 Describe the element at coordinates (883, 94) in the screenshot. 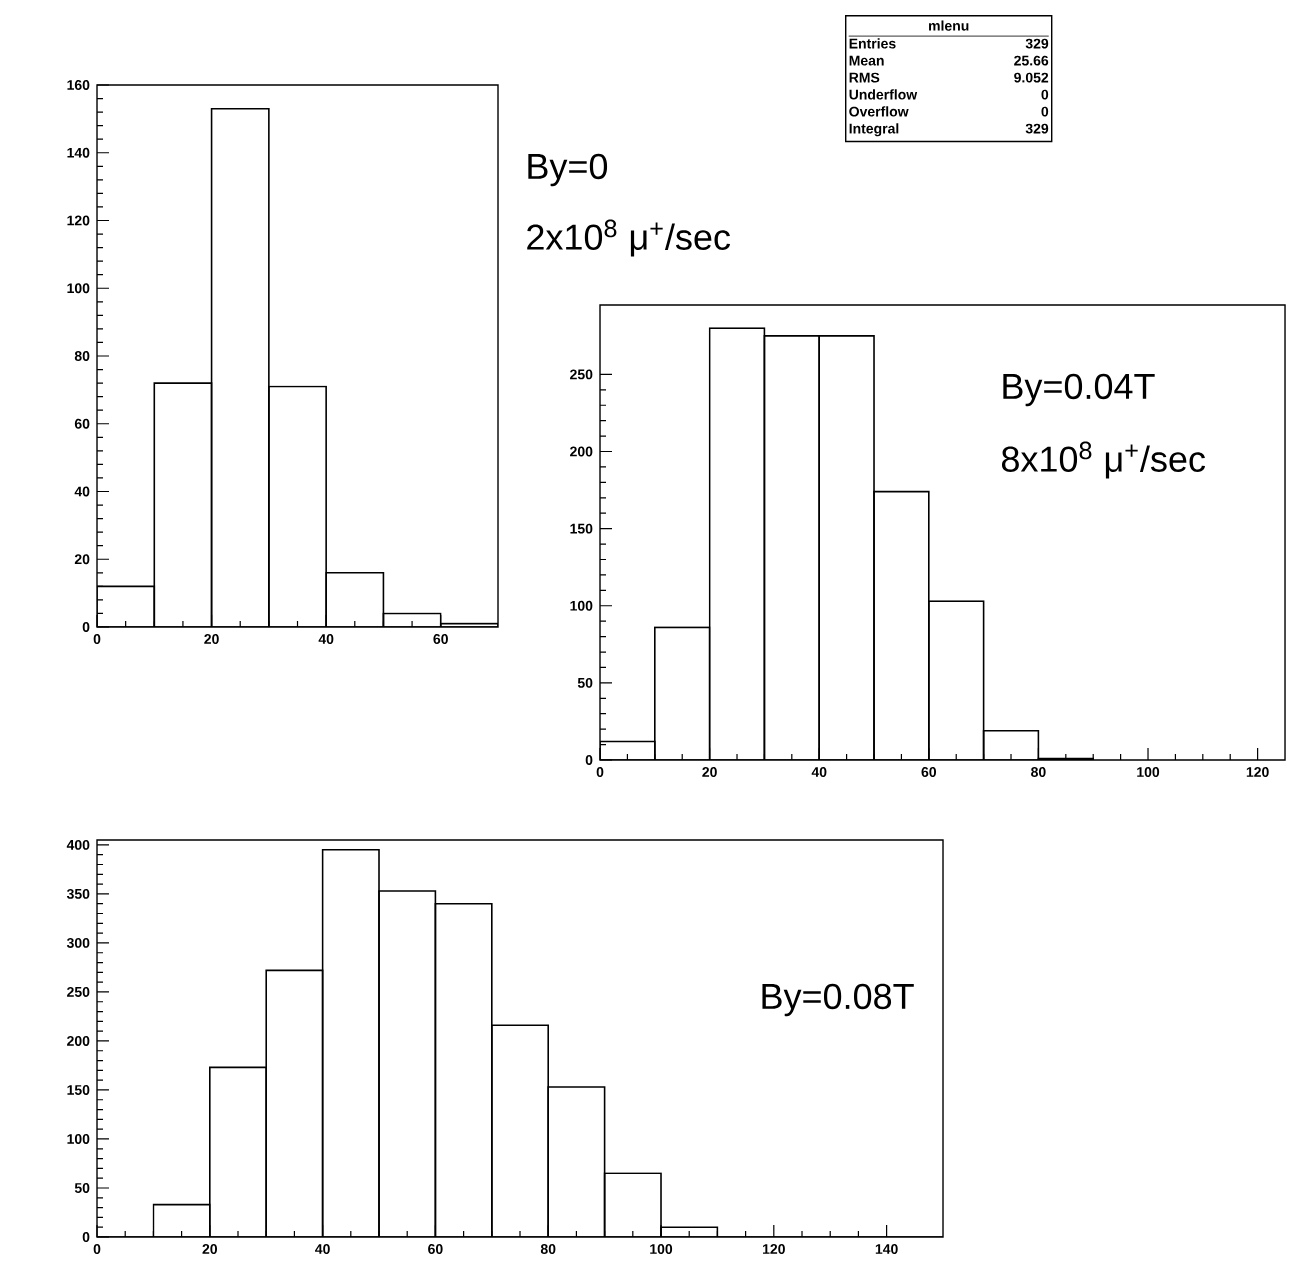

I see `text: Underflow` at that location.